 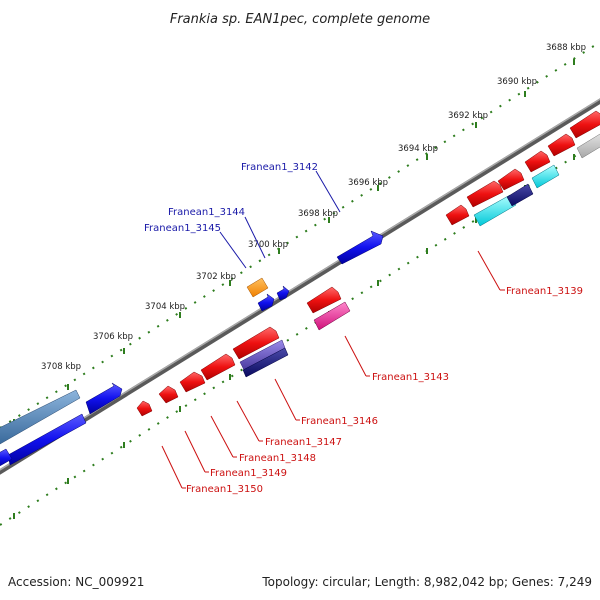 I want to click on tick-label-3708: 3708 kbp, so click(x=61, y=367).